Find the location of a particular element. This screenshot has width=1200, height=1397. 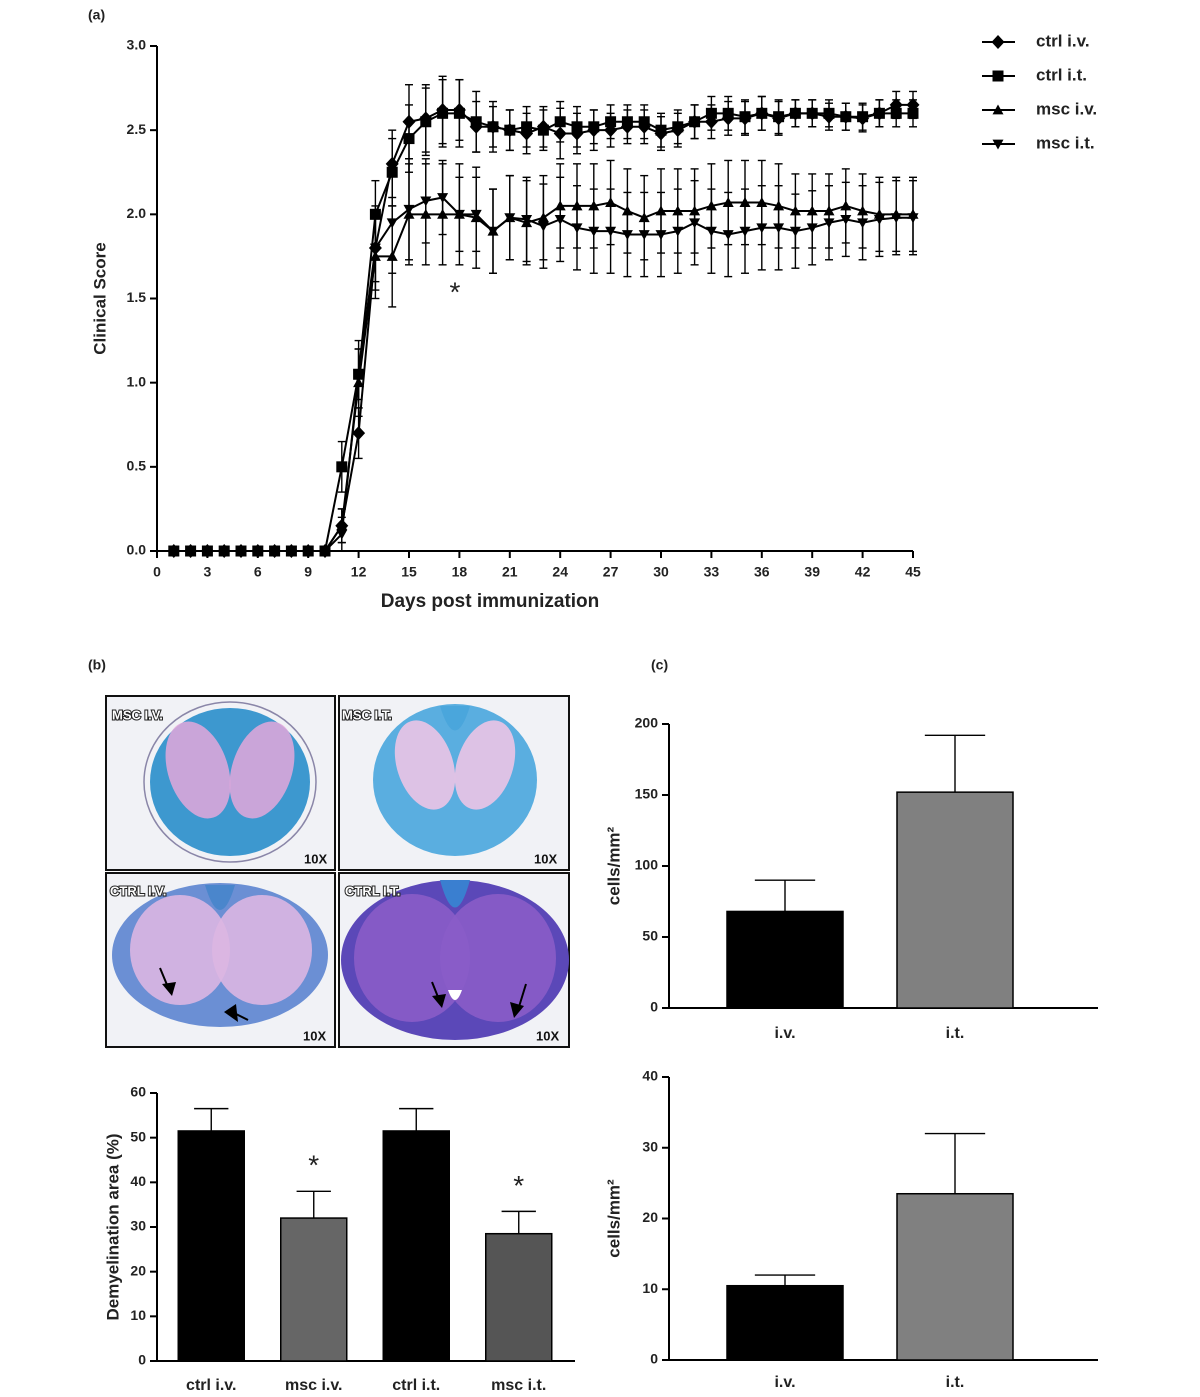

x-tick-label: msc i.t. is located at coordinates (518, 1385).